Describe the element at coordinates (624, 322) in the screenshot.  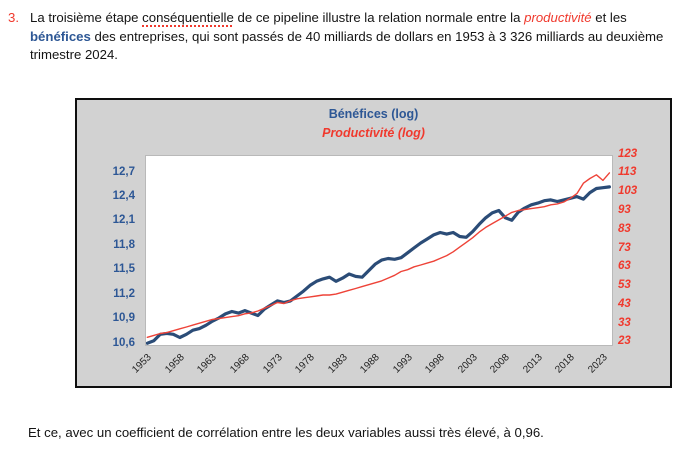
I see `right-axis-tick: 33` at that location.